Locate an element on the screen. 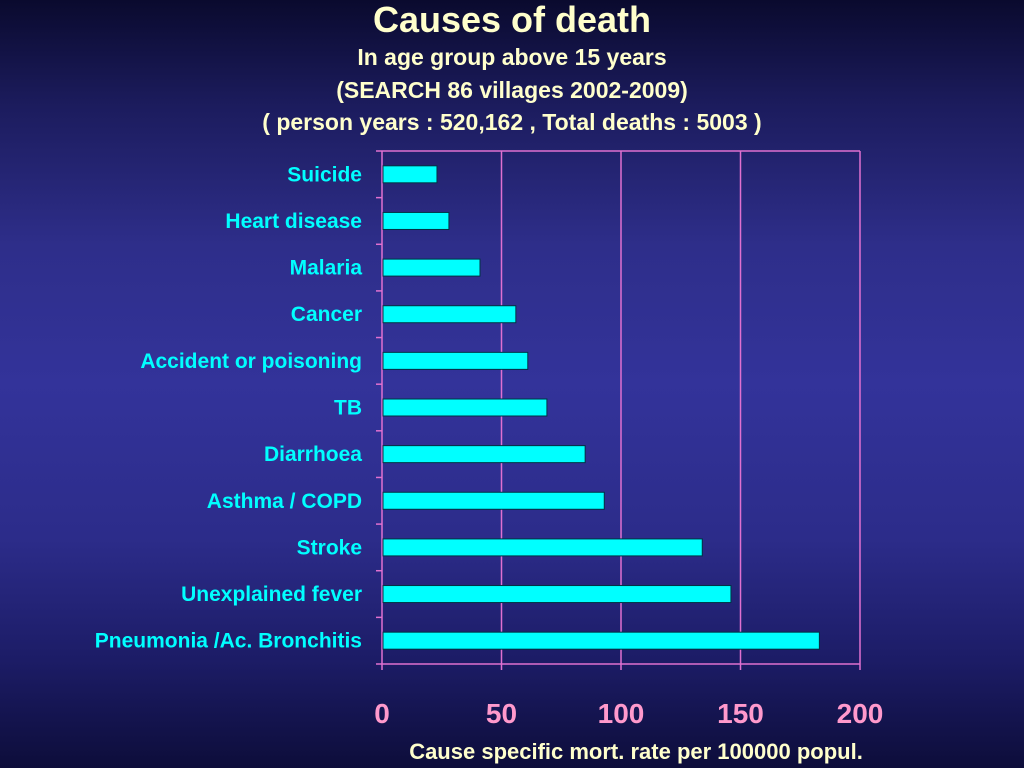 The image size is (1024, 768). category-label: Asthma / COPD is located at coordinates (284, 501).